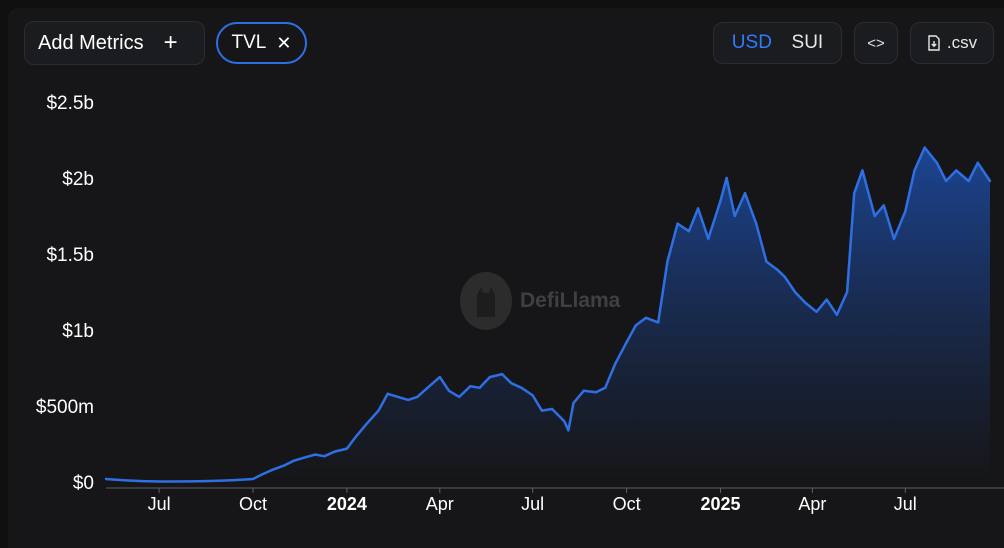 Image resolution: width=1004 pixels, height=548 pixels. I want to click on add-metrics-button: Add Metrics +, so click(114, 43).